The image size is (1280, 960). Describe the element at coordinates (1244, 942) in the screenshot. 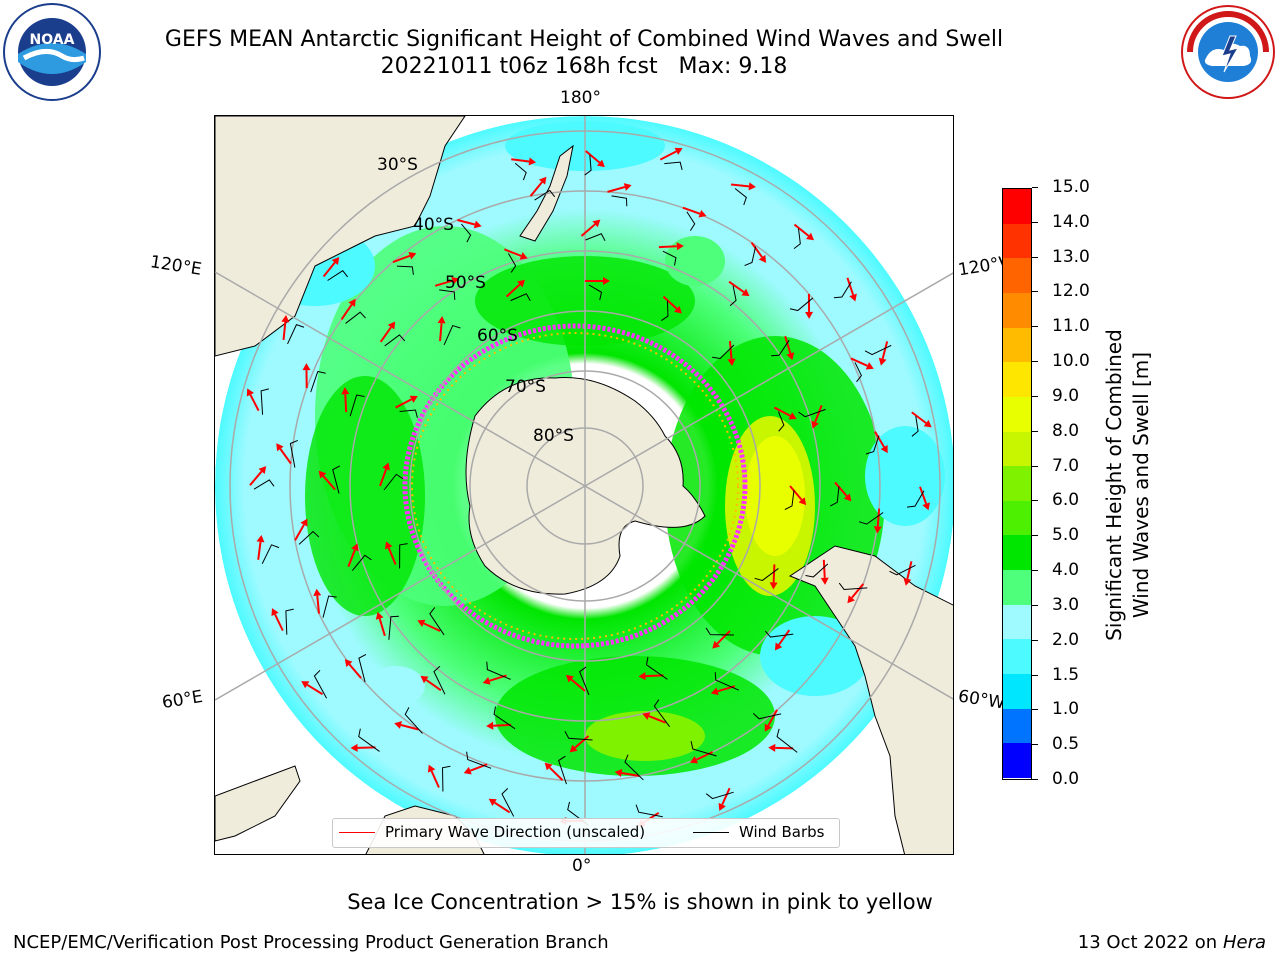

I see `footer-host: Hera` at that location.